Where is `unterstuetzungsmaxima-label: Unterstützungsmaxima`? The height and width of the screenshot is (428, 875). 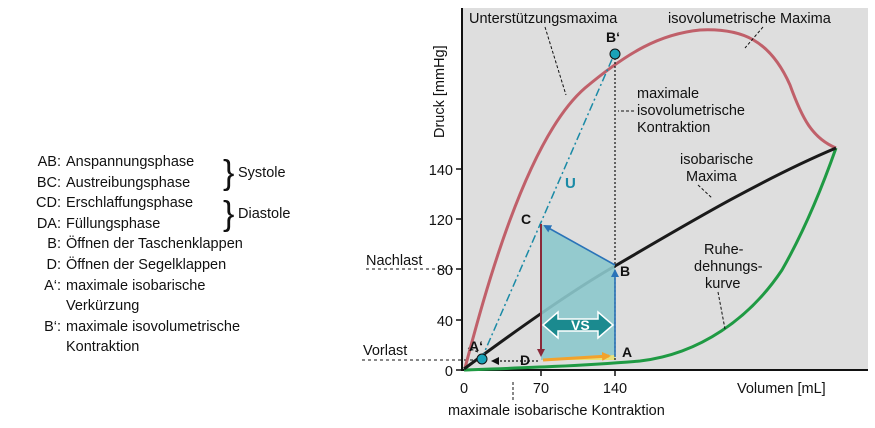 unterstuetzungsmaxima-label: Unterstützungsmaxima is located at coordinates (543, 19).